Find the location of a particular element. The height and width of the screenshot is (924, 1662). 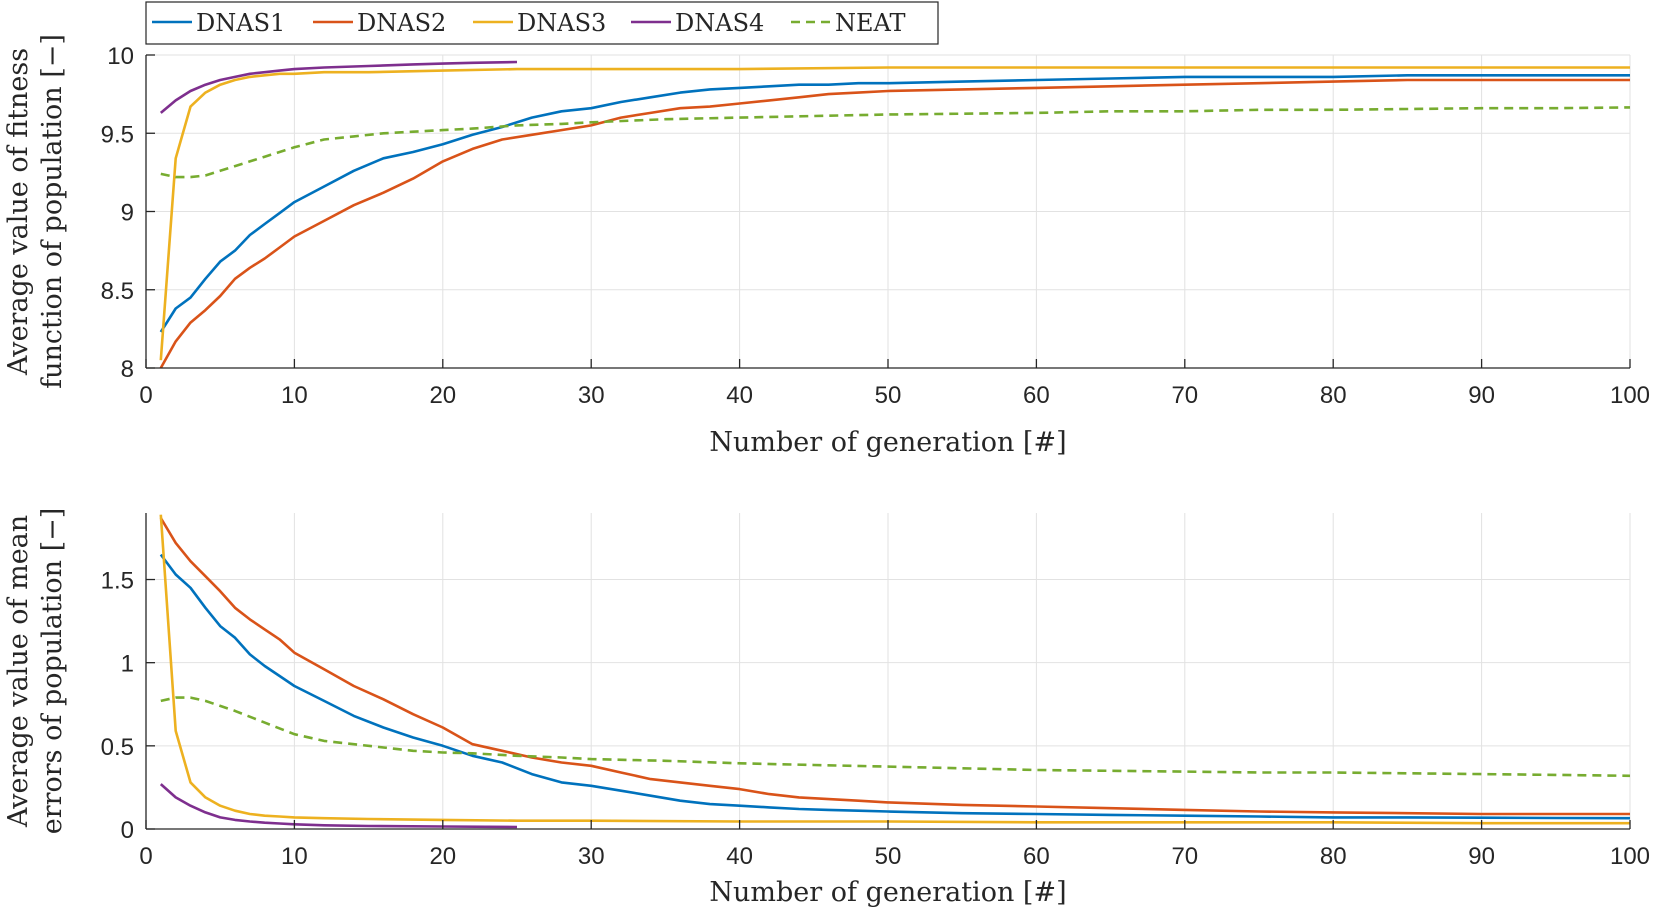

legend-item-dnas1: DNAS1 is located at coordinates (218, 23).